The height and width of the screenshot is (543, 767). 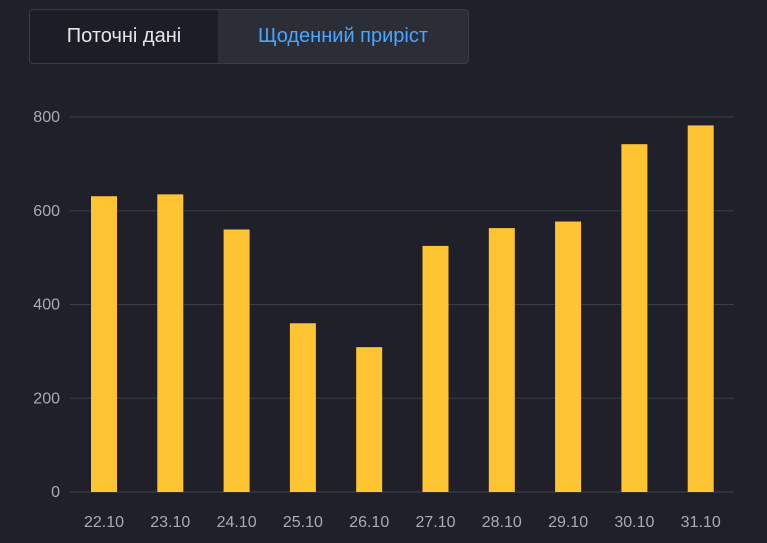 I want to click on bar-22.10, so click(x=104, y=344).